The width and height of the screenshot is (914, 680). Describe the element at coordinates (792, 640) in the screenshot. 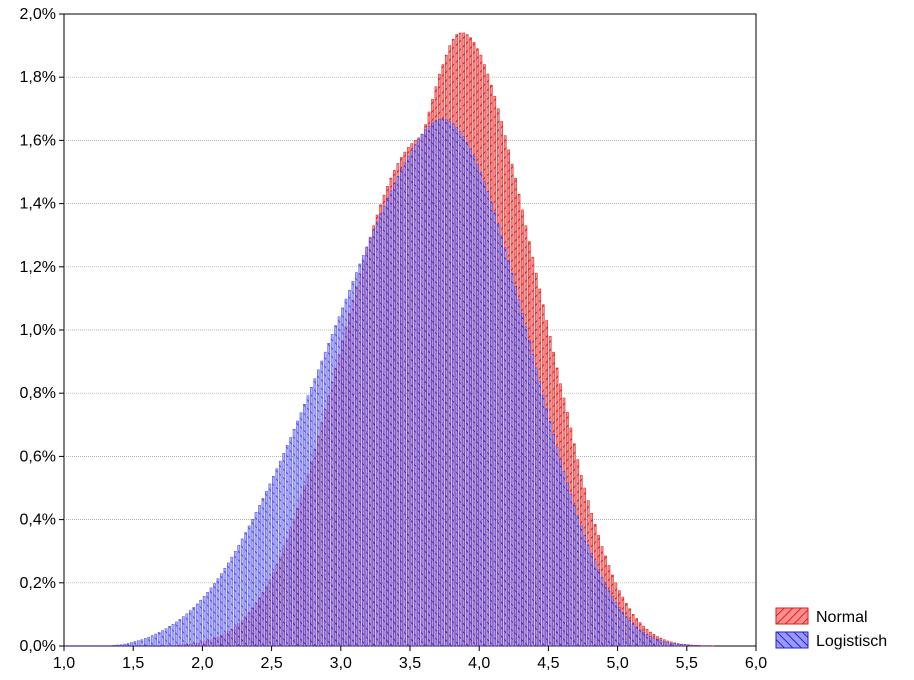

I see `legend-swatch-logistisch` at that location.